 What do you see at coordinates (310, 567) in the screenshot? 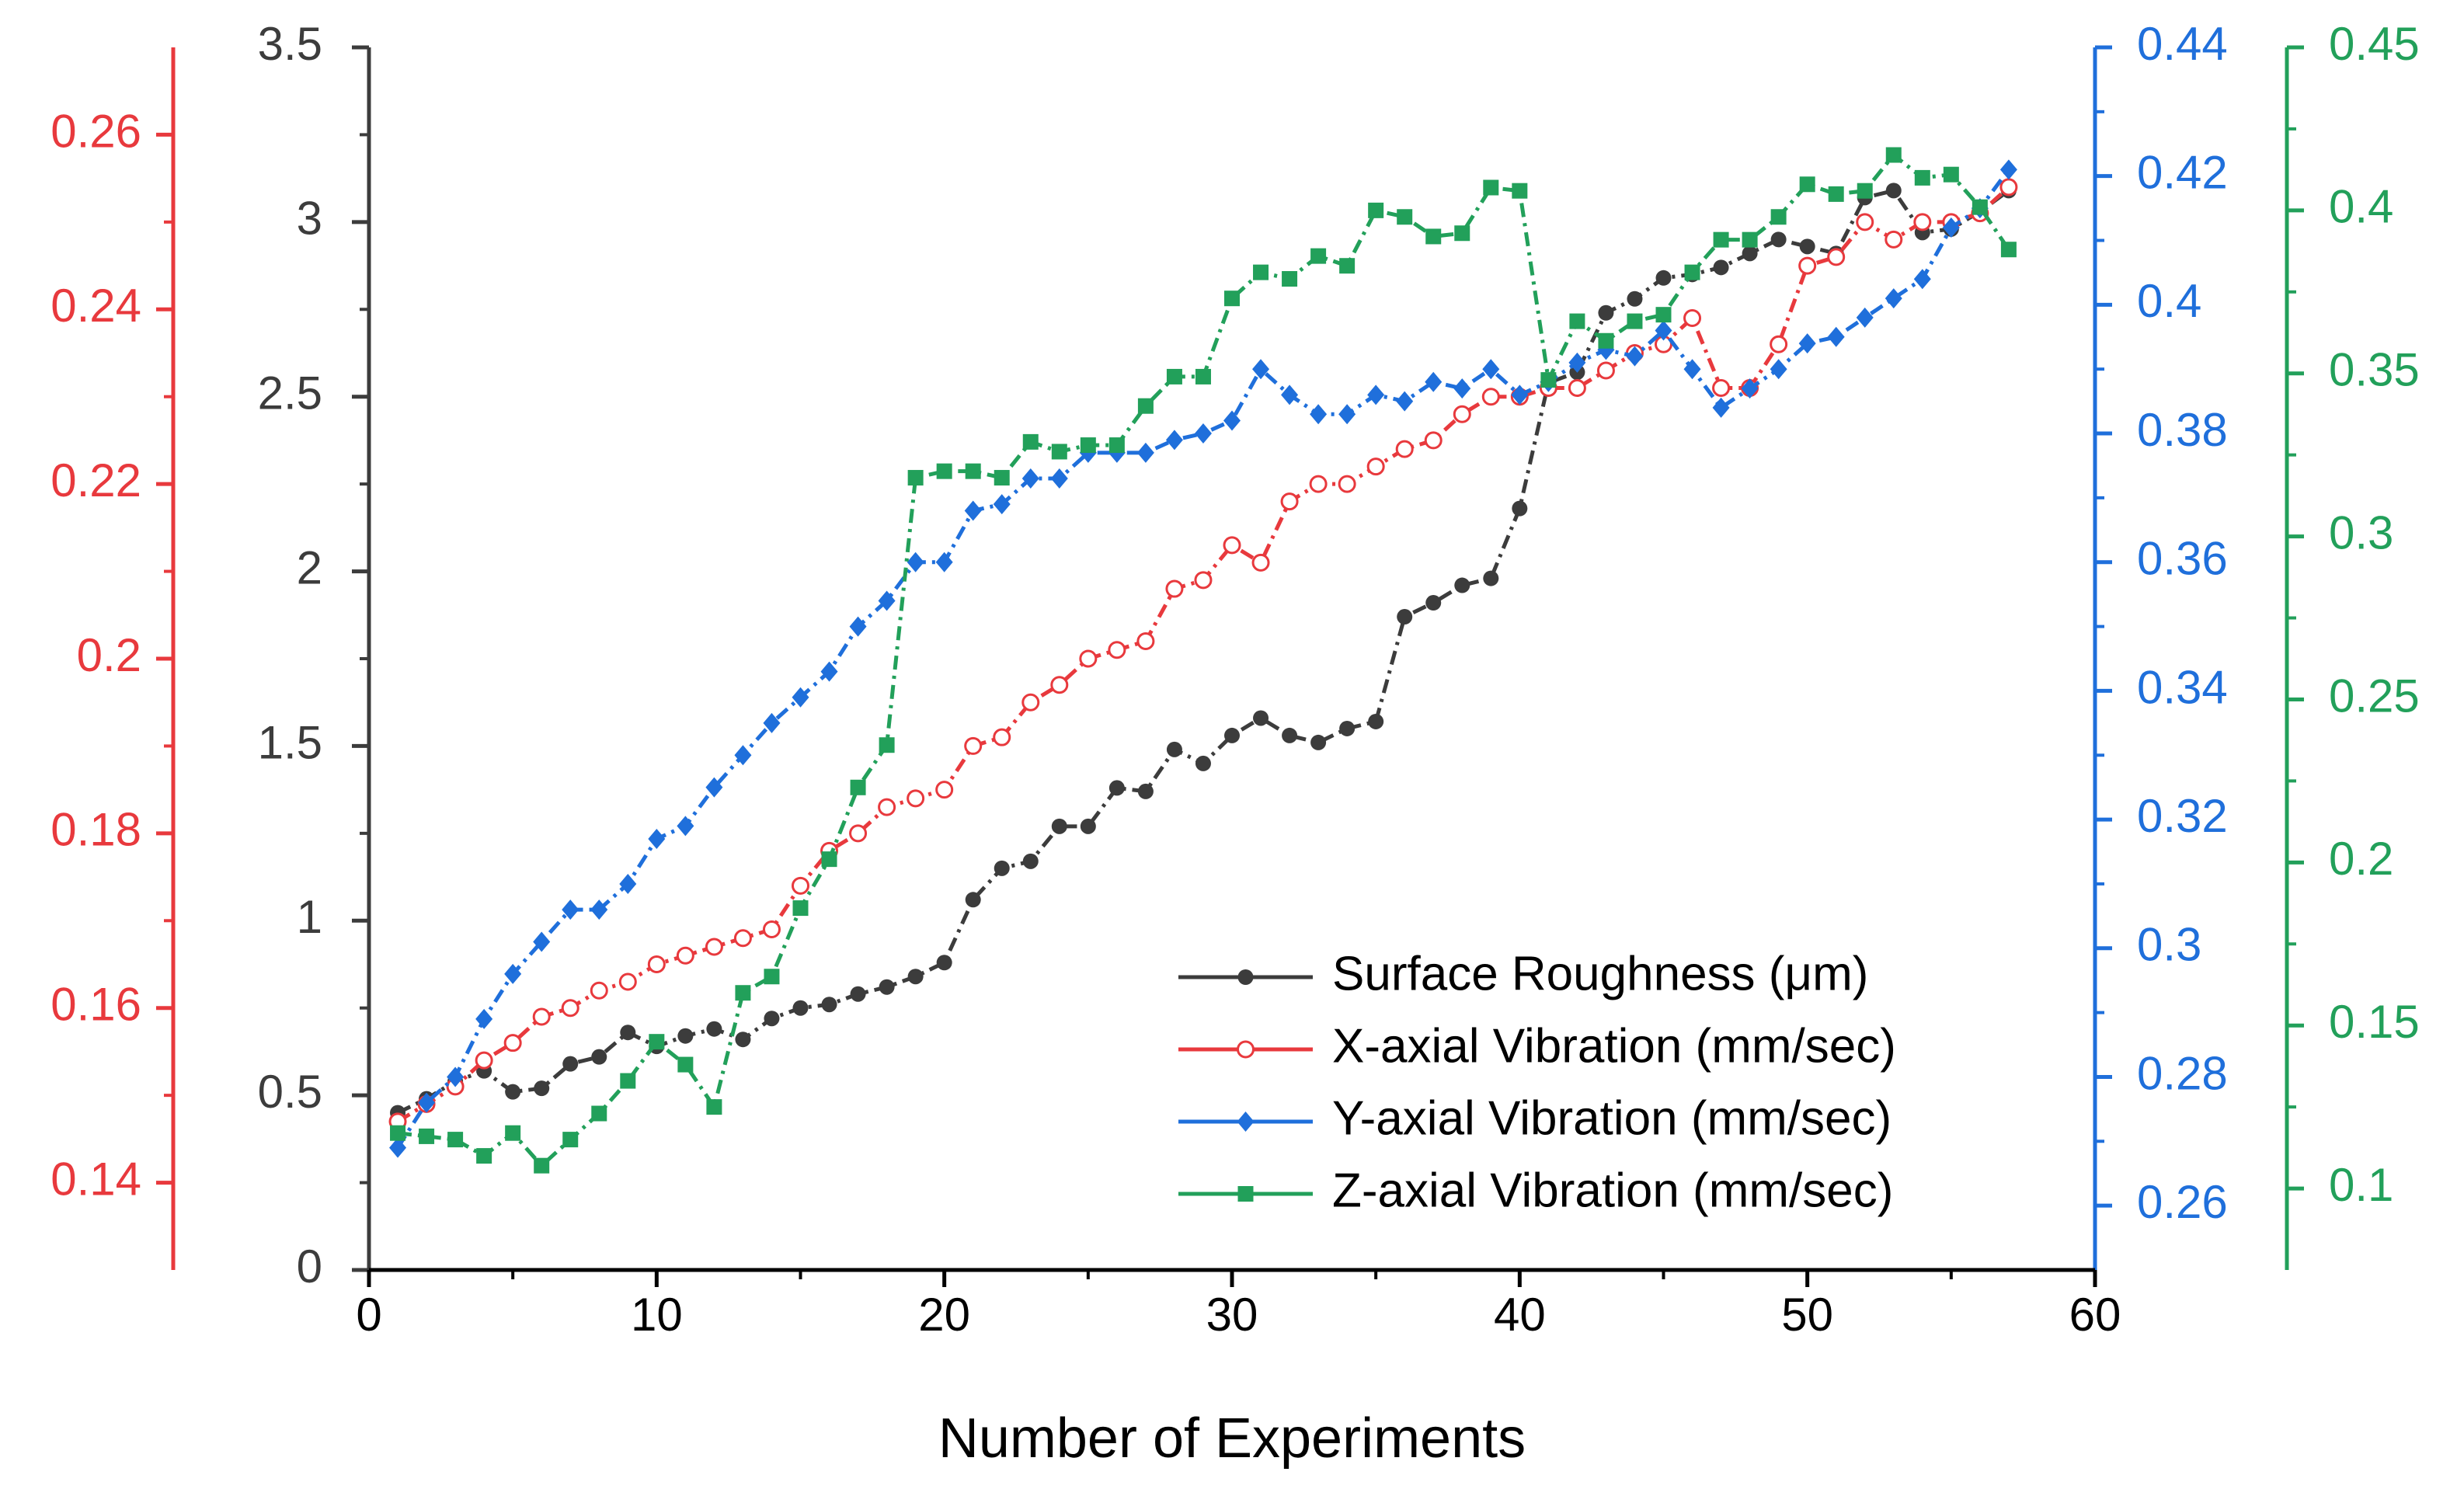
I see `y-tick-label: 2` at bounding box center [310, 567].